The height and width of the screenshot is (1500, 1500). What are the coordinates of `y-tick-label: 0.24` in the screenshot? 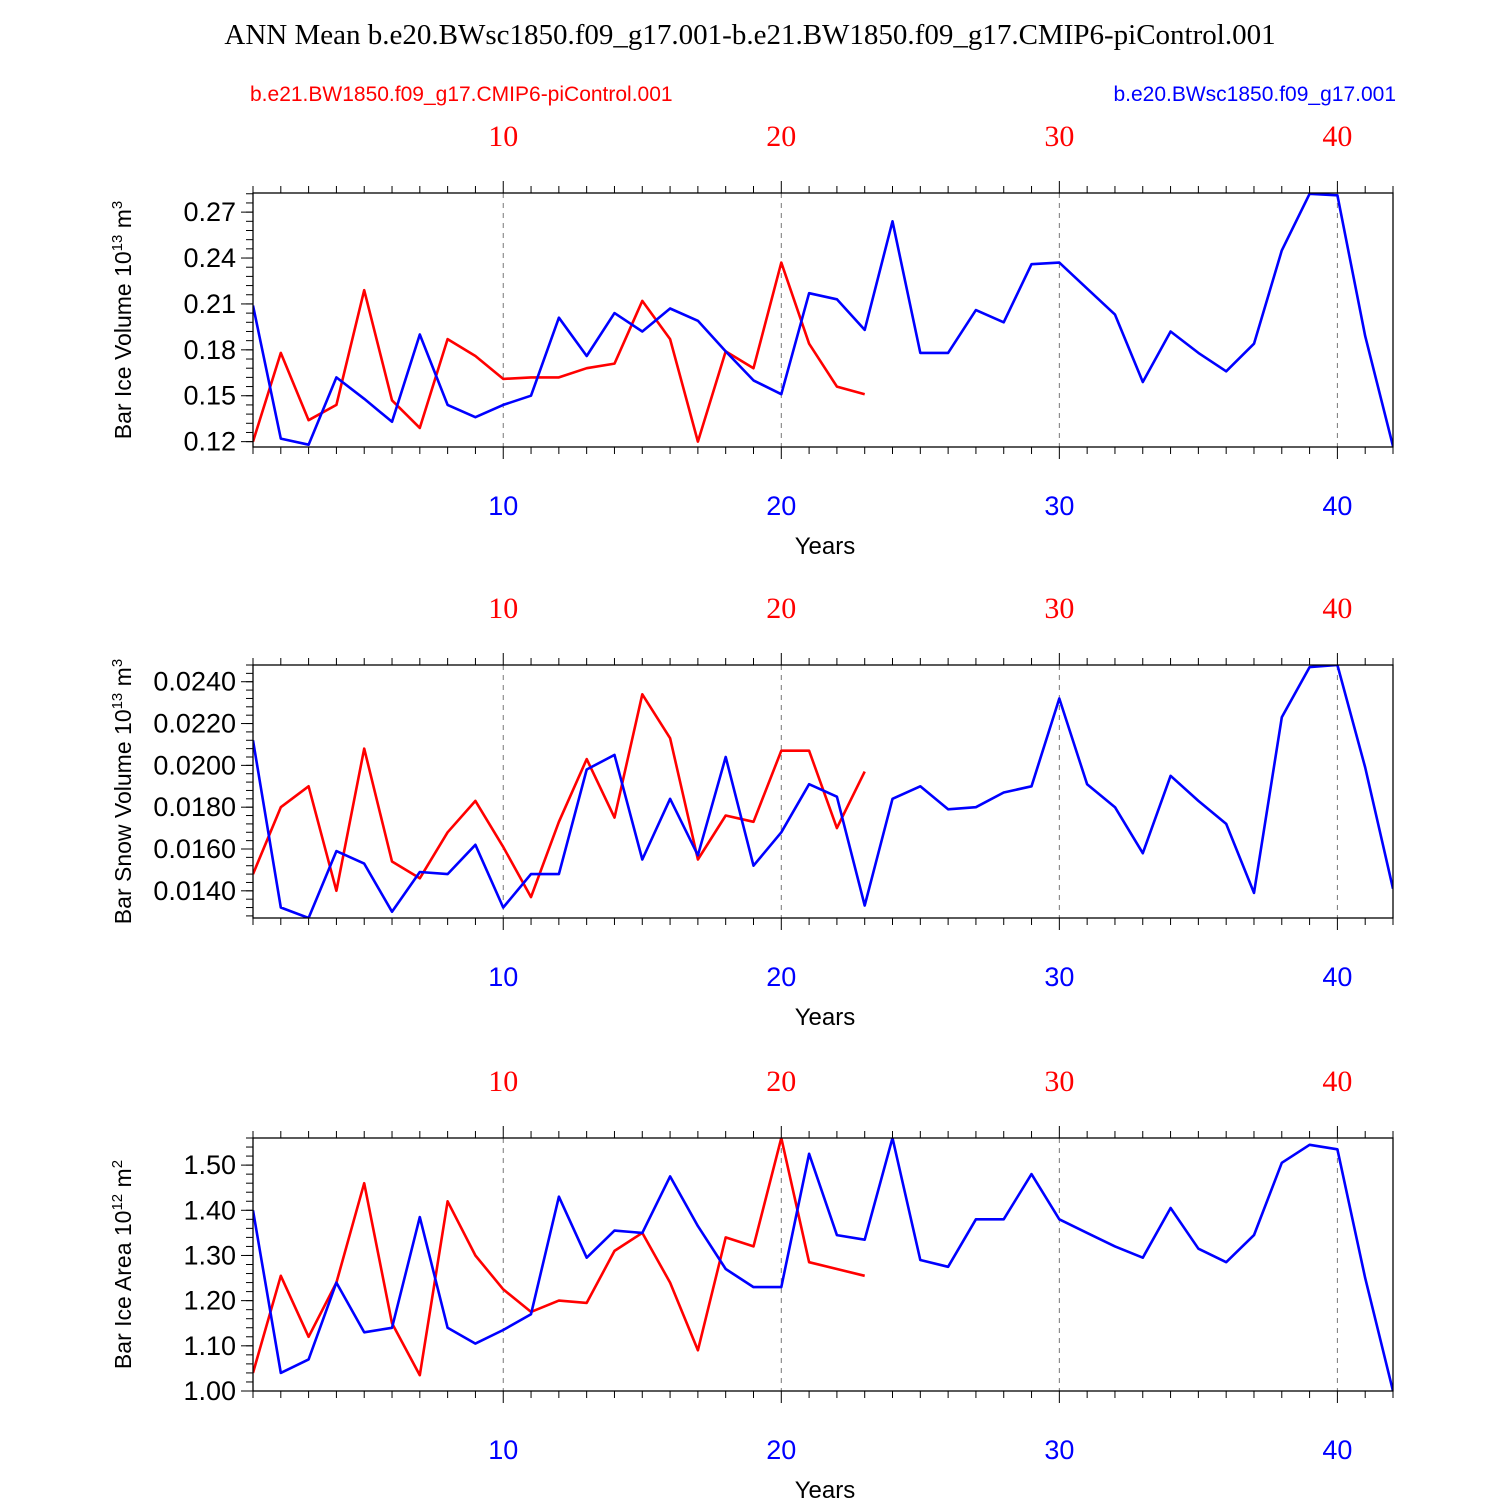 It's located at (209, 258).